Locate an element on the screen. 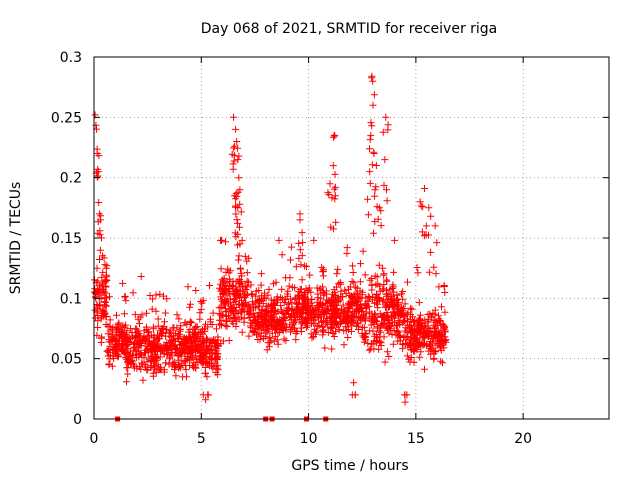  y-tick-label: 0.15 is located at coordinates (66, 239).